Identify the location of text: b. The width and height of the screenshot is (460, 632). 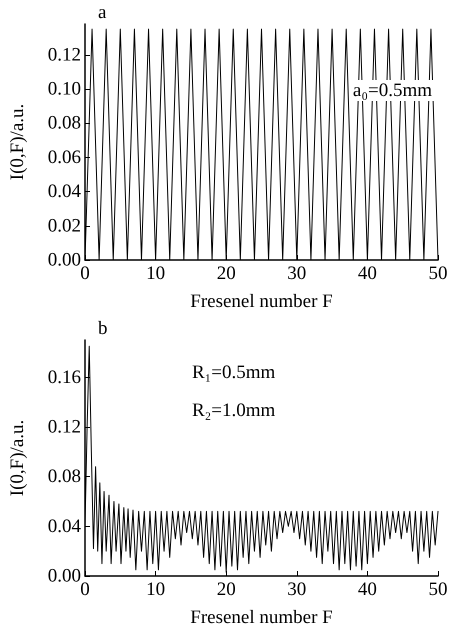
(103, 328).